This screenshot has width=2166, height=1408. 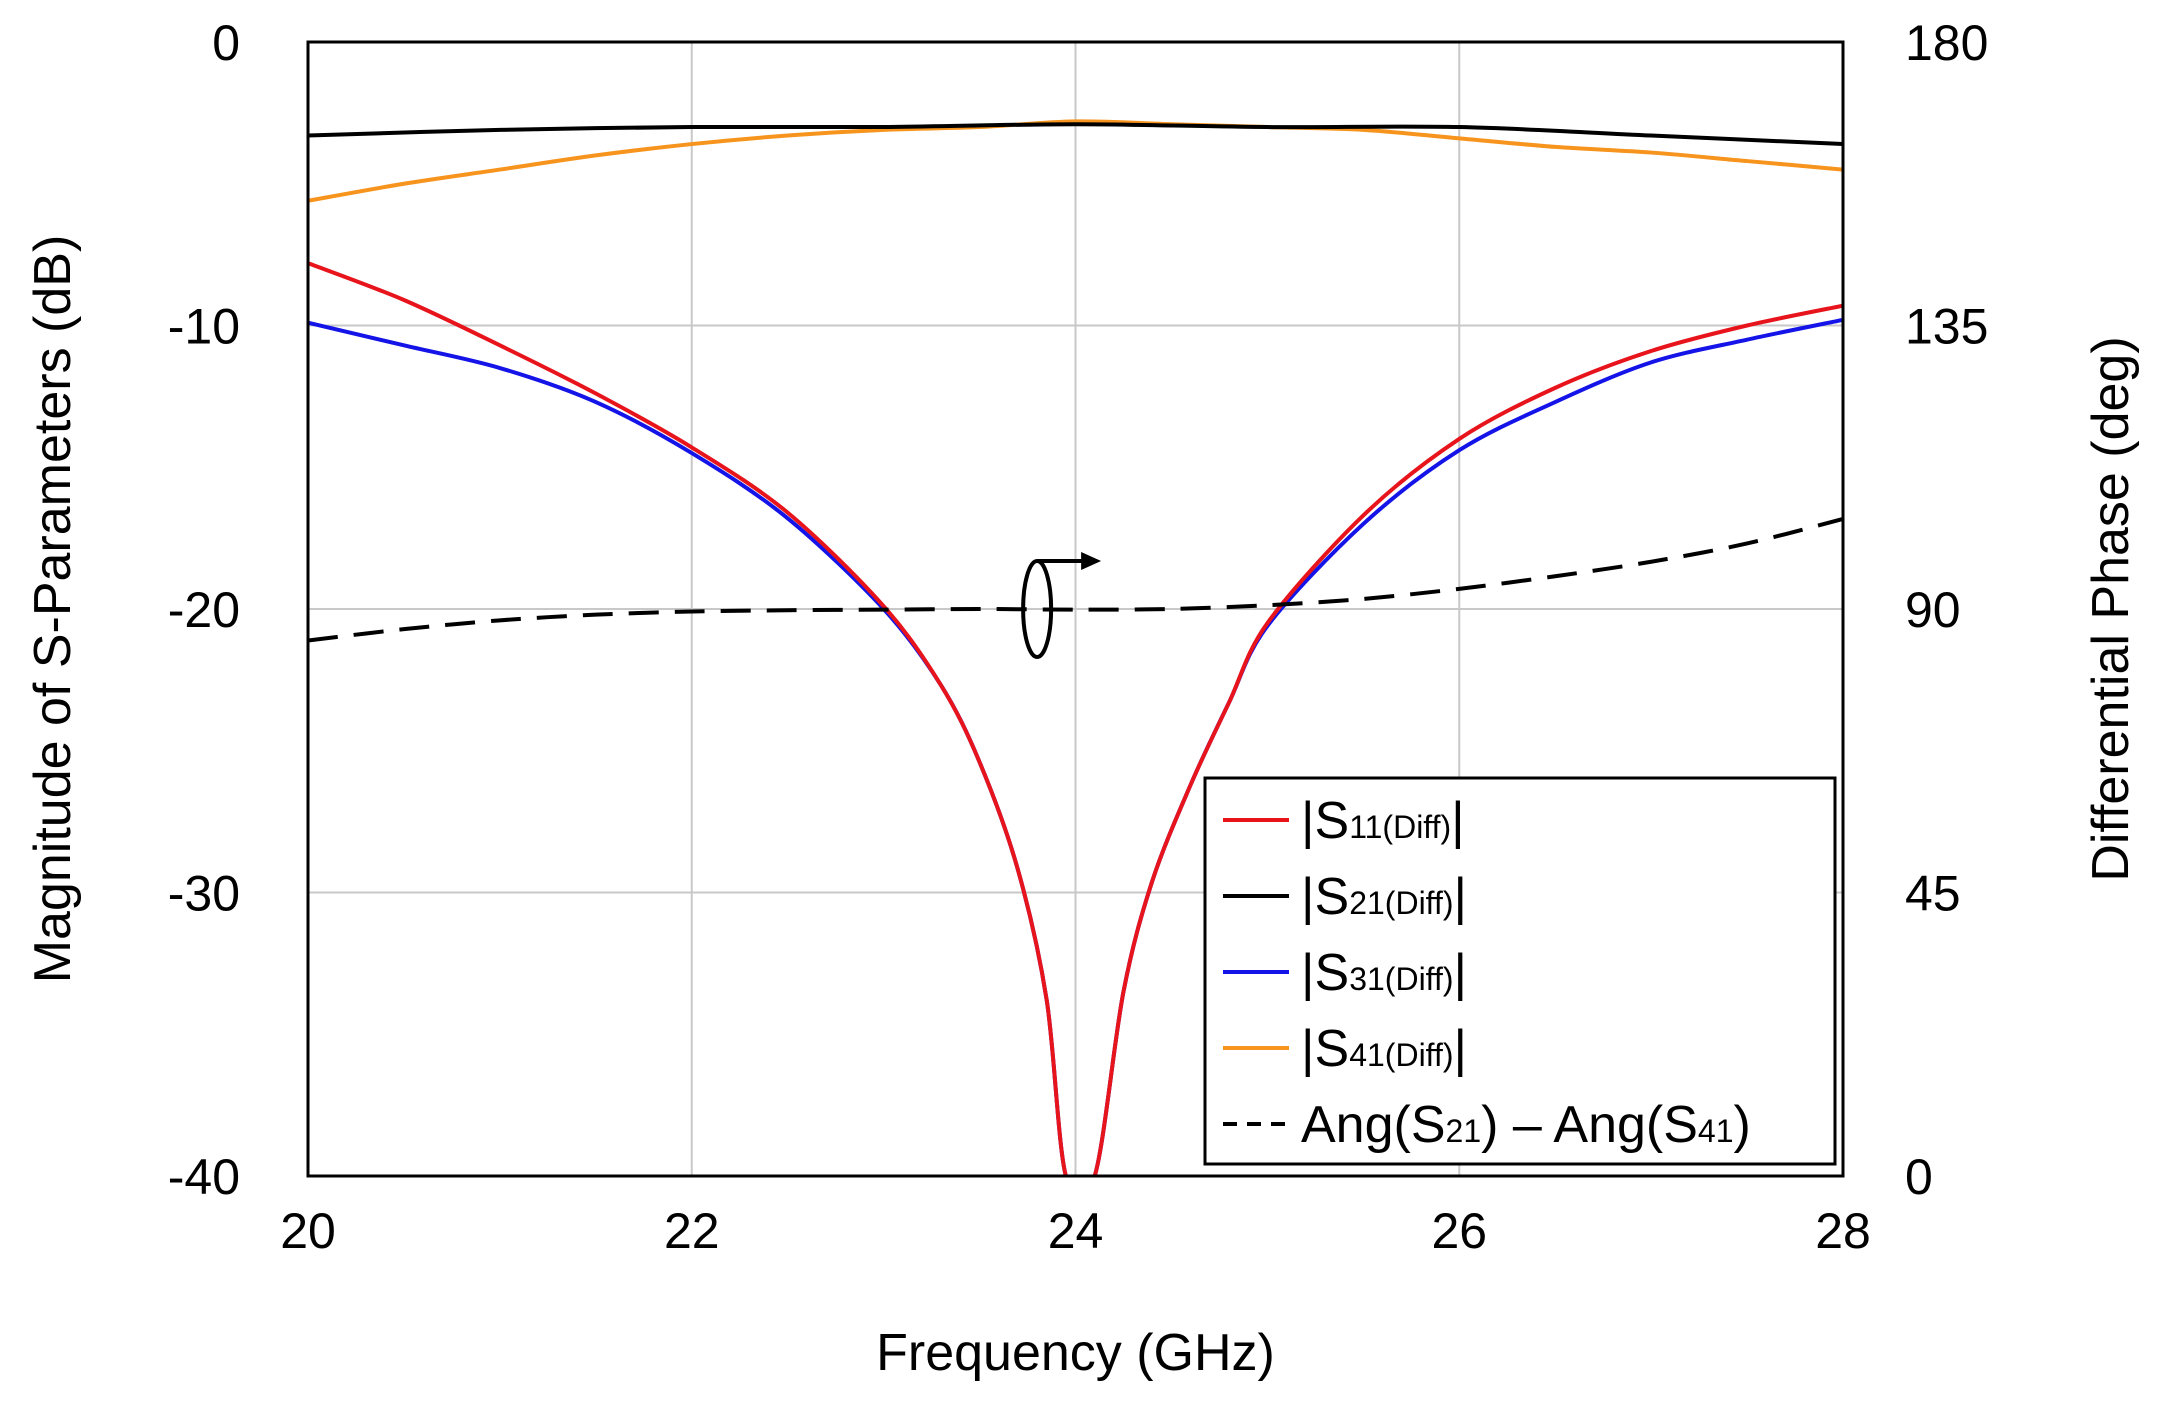 What do you see at coordinates (1061, 605) in the screenshot?
I see `phase-axis-annotation` at bounding box center [1061, 605].